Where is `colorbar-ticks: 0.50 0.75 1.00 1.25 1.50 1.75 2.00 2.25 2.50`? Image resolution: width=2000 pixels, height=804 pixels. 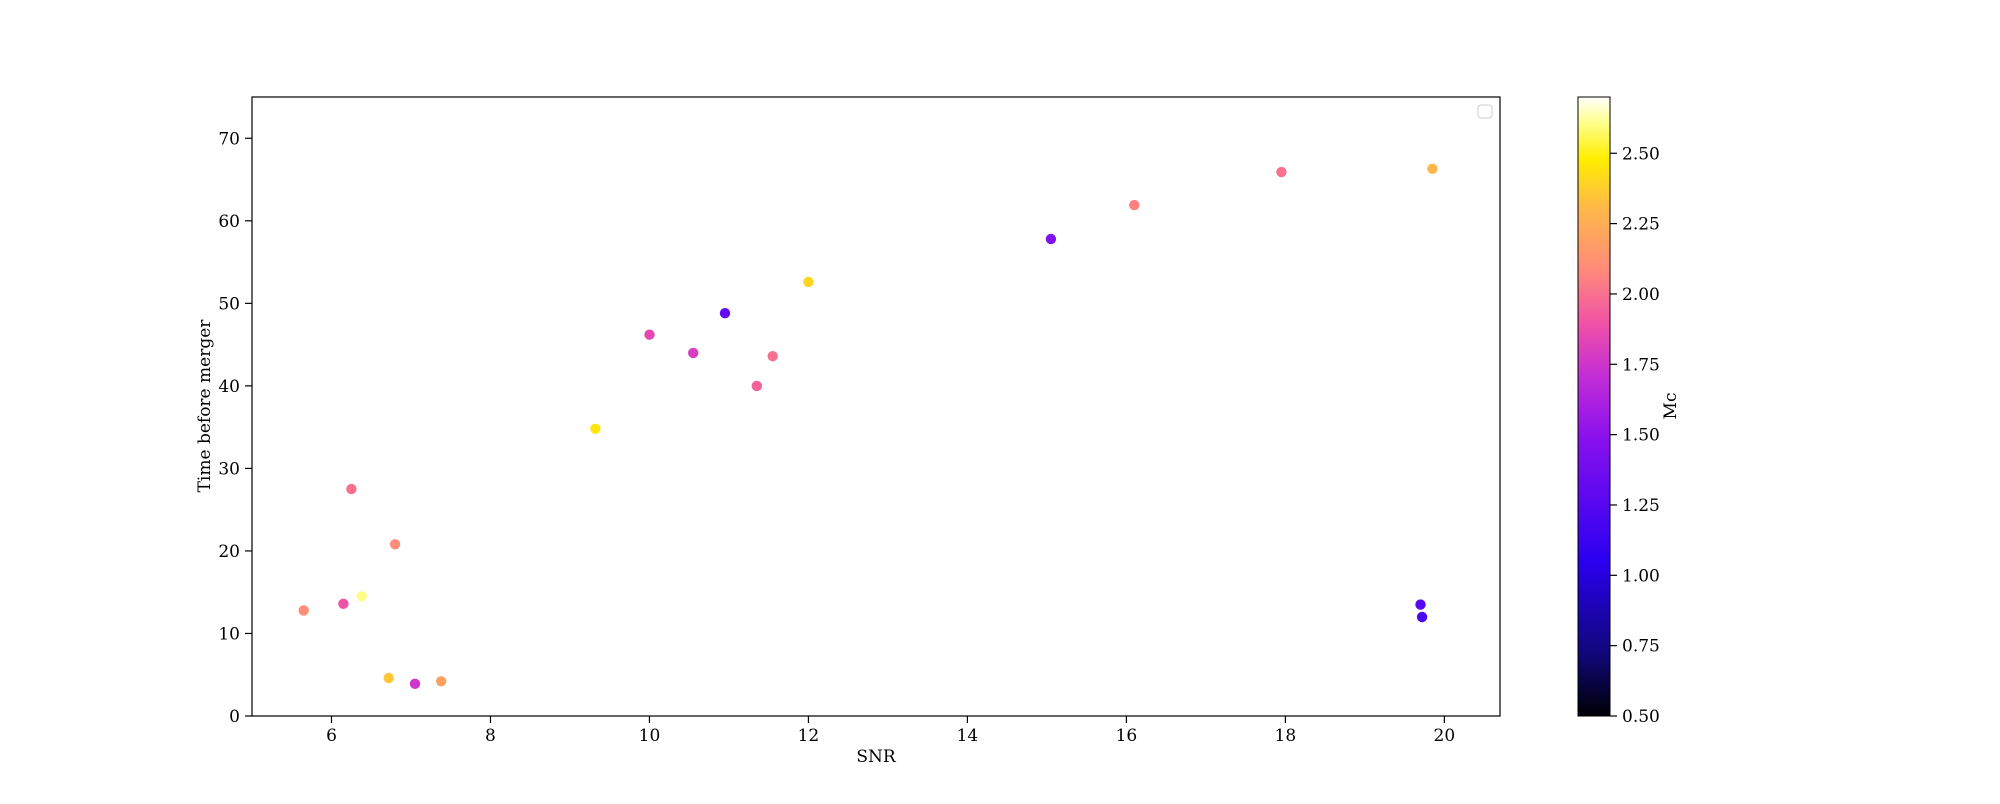 colorbar-ticks: 0.50 0.75 1.00 1.25 1.50 1.75 2.00 2.25 2.50 is located at coordinates (1635, 435).